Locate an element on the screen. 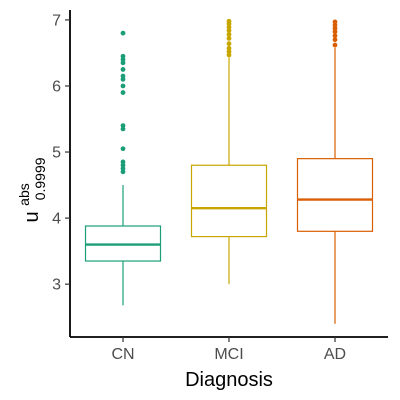 The height and width of the screenshot is (400, 400). x-tick-label: CN is located at coordinates (122, 354).